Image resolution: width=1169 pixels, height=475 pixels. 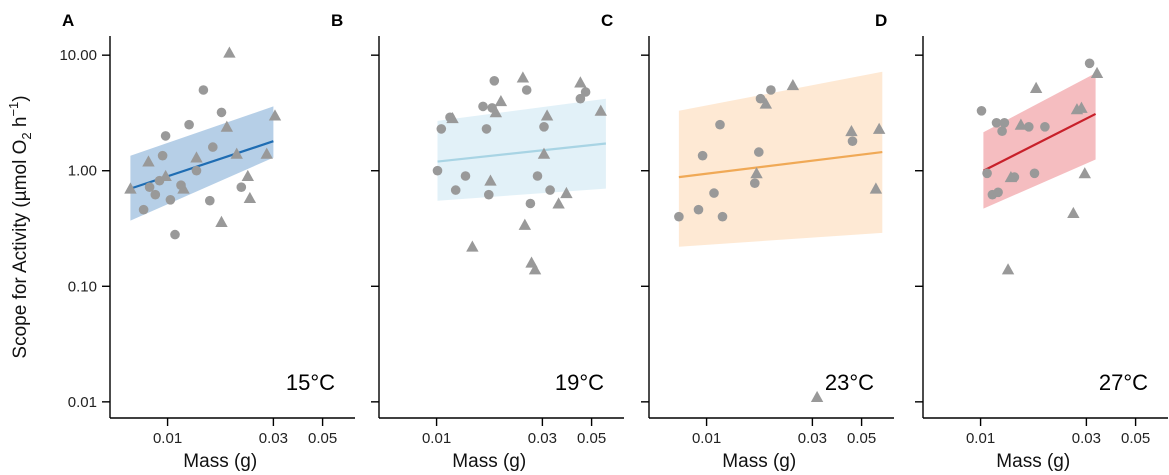 What do you see at coordinates (20, 98) in the screenshot?
I see `y-axis-title-end: )` at bounding box center [20, 98].